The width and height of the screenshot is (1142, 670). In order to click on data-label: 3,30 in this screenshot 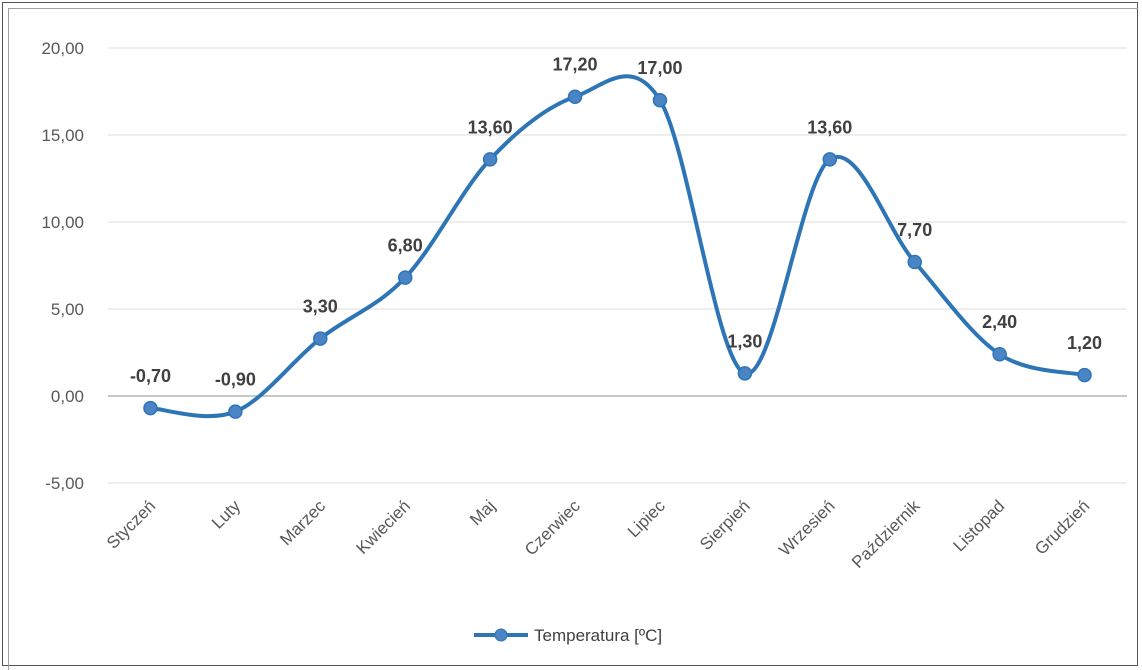, I will do `click(320, 307)`.